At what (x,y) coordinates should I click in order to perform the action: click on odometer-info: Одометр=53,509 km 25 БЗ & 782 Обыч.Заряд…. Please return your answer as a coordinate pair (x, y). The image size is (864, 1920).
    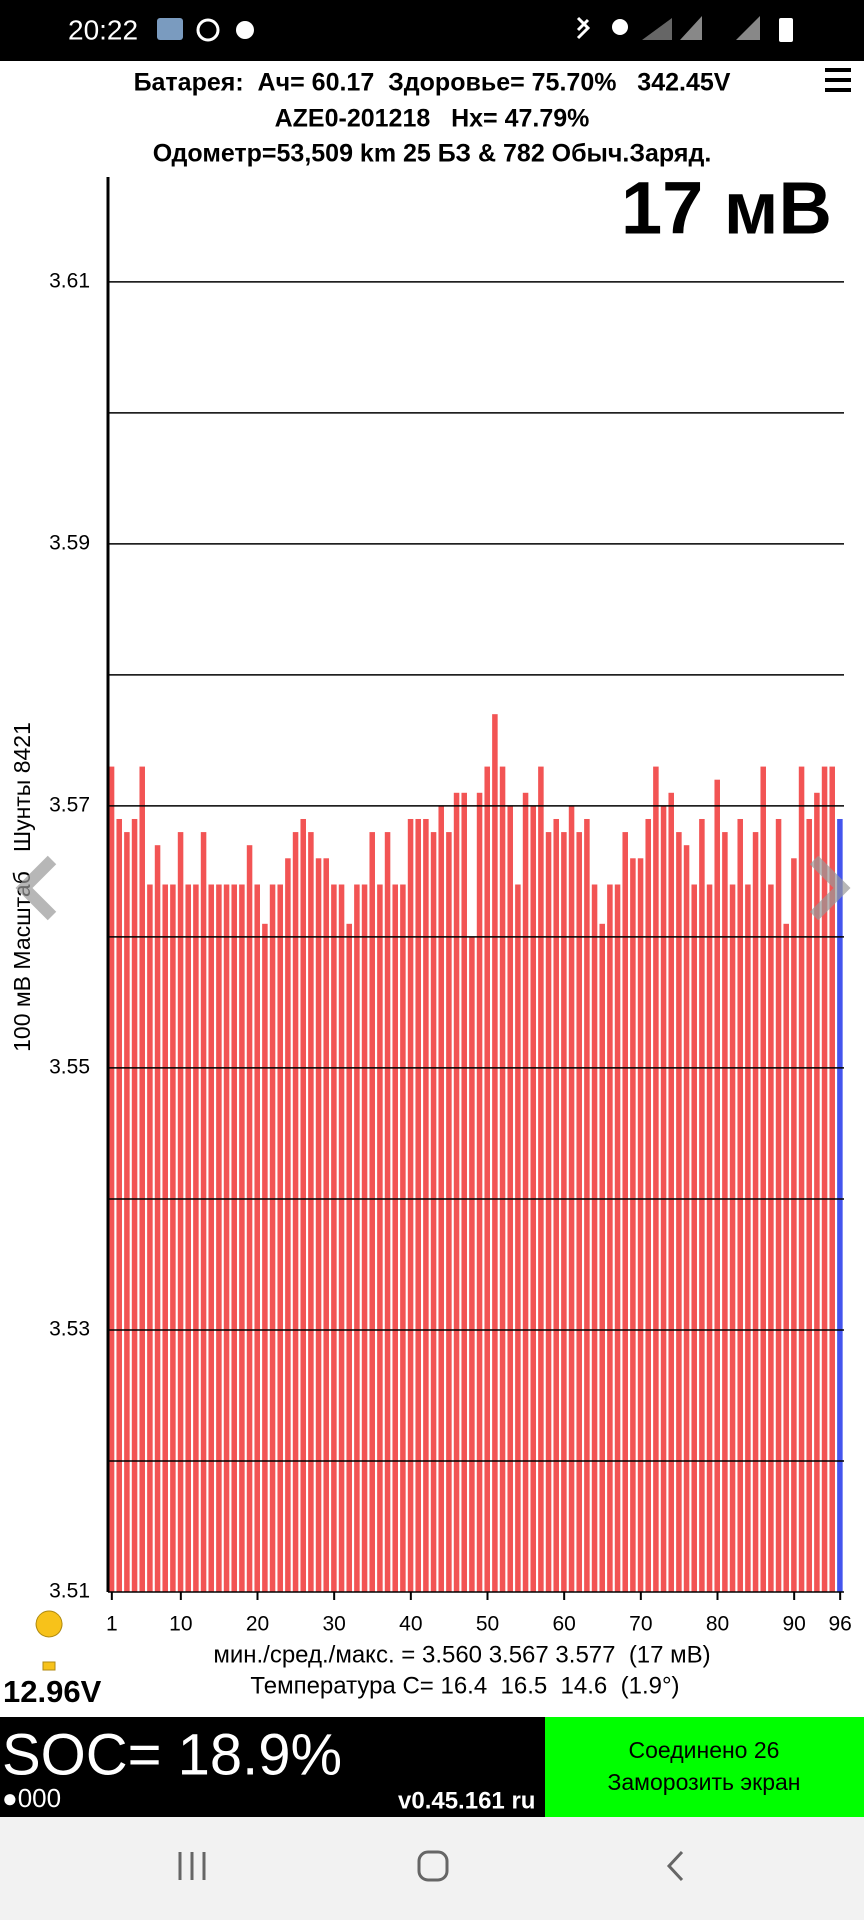
    Looking at the image, I should click on (432, 154).